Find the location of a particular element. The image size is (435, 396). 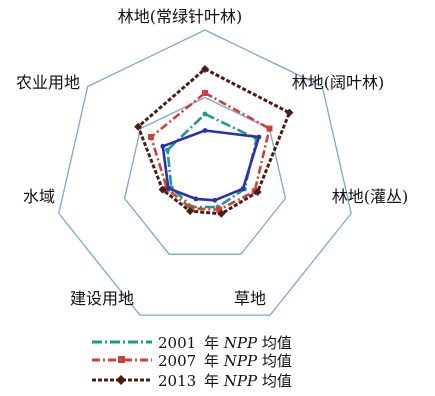

svg-text:2001 年 NPP: 2001 年 NPP 均值 is located at coordinates (225, 343).